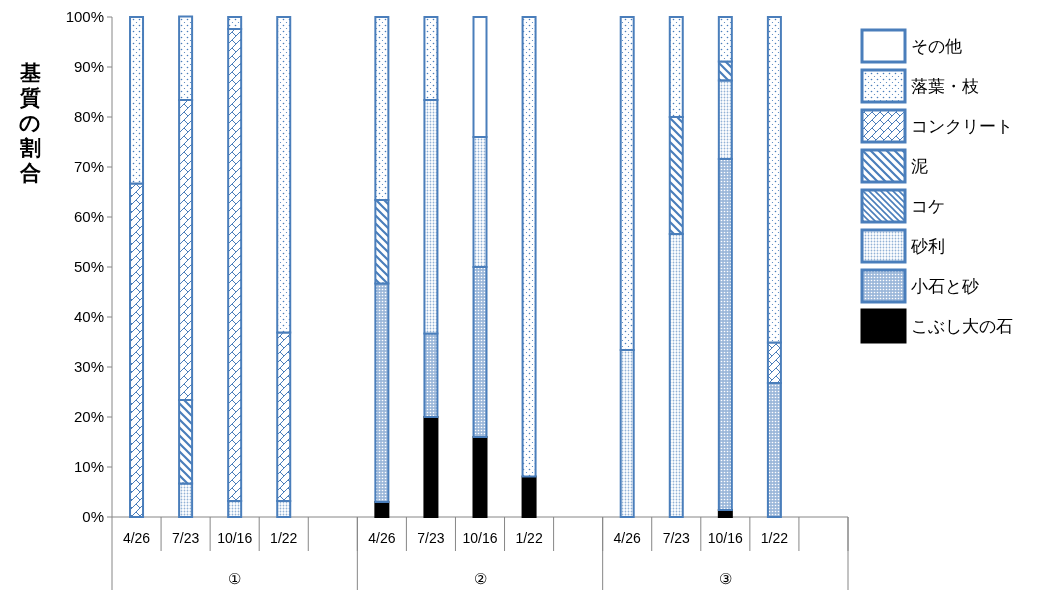 Image resolution: width=1044 pixels, height=590 pixels. What do you see at coordinates (88, 416) in the screenshot?
I see `y-tick-label: 20%` at bounding box center [88, 416].